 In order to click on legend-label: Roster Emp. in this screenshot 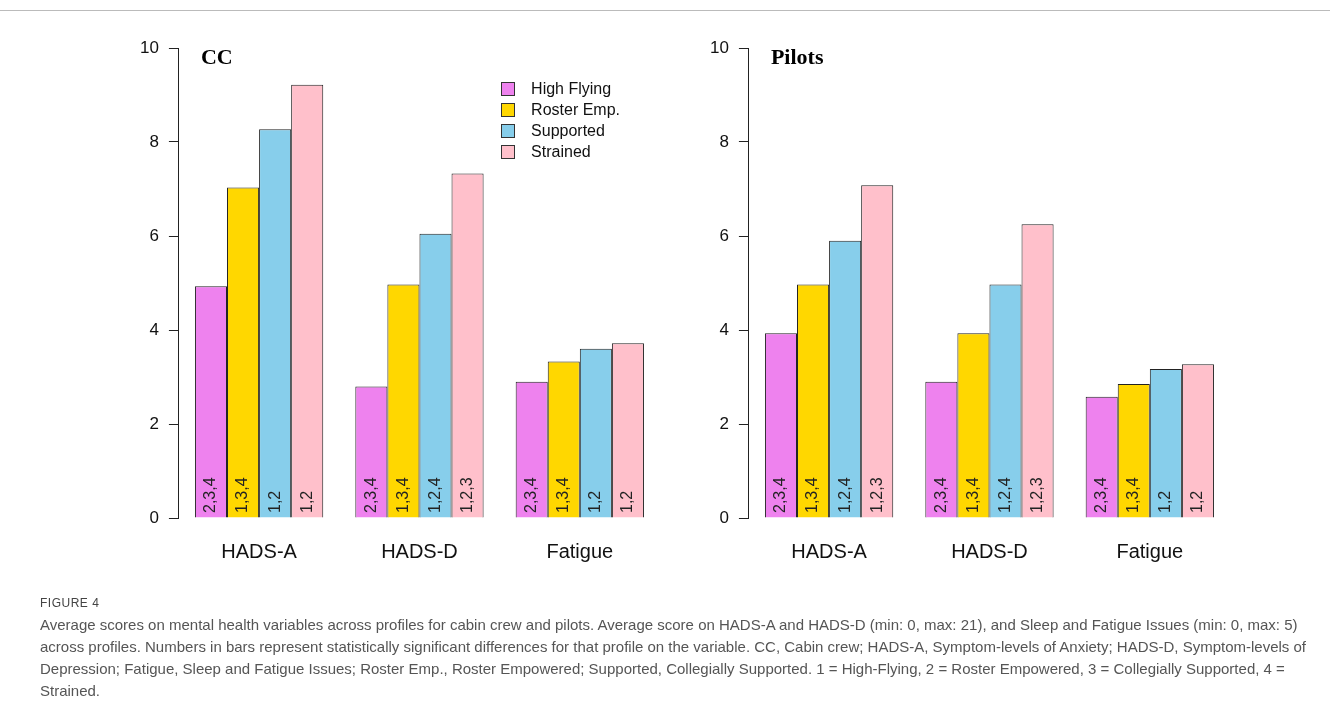, I will do `click(575, 110)`.